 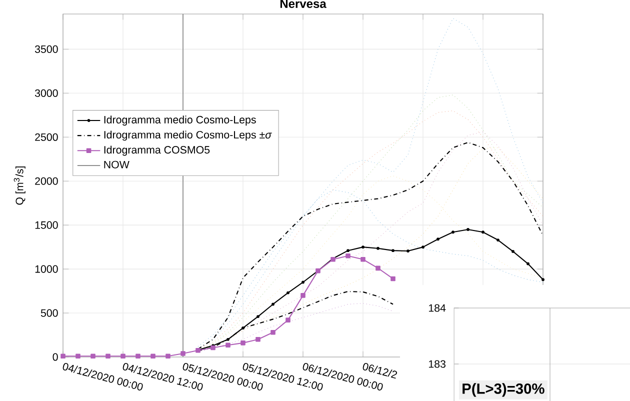 I want to click on y-tick-label: 1500, so click(x=46, y=225).